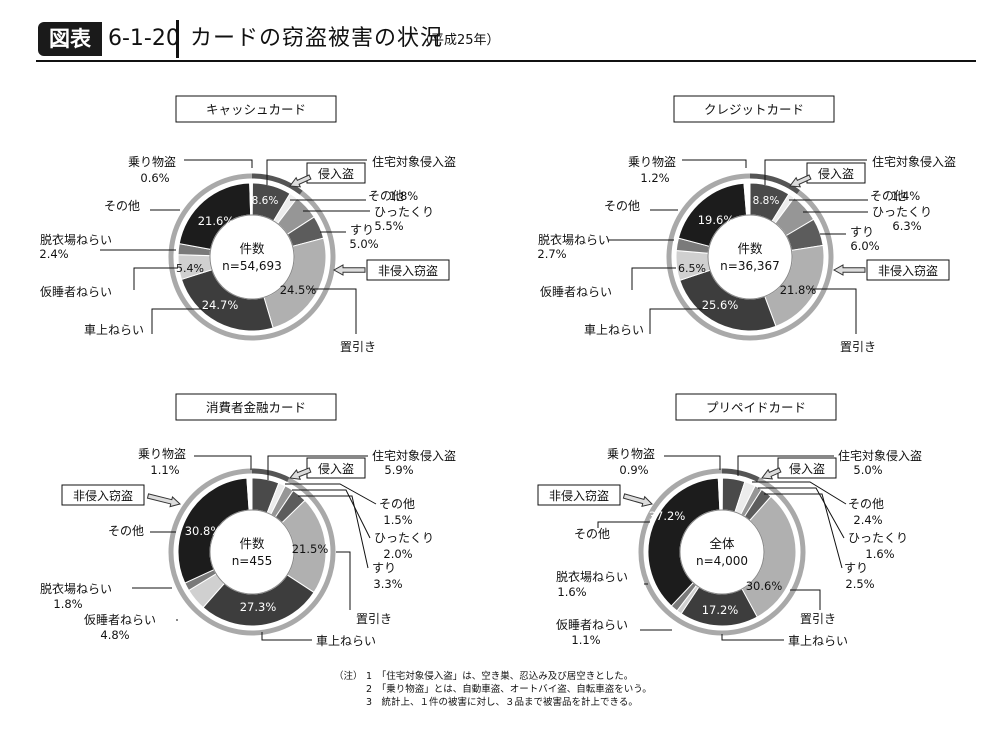 The height and width of the screenshot is (733, 1000). I want to click on slice-label-9: その他, so click(122, 206).